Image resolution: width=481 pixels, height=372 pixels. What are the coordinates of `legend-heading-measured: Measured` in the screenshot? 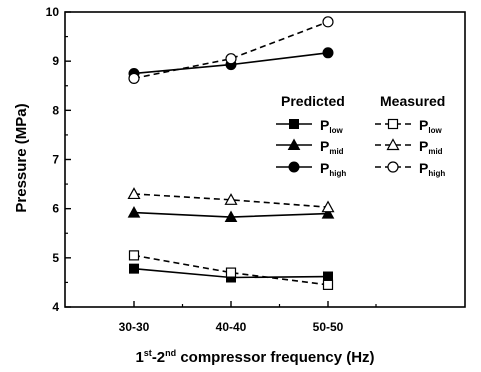 It's located at (412, 101).